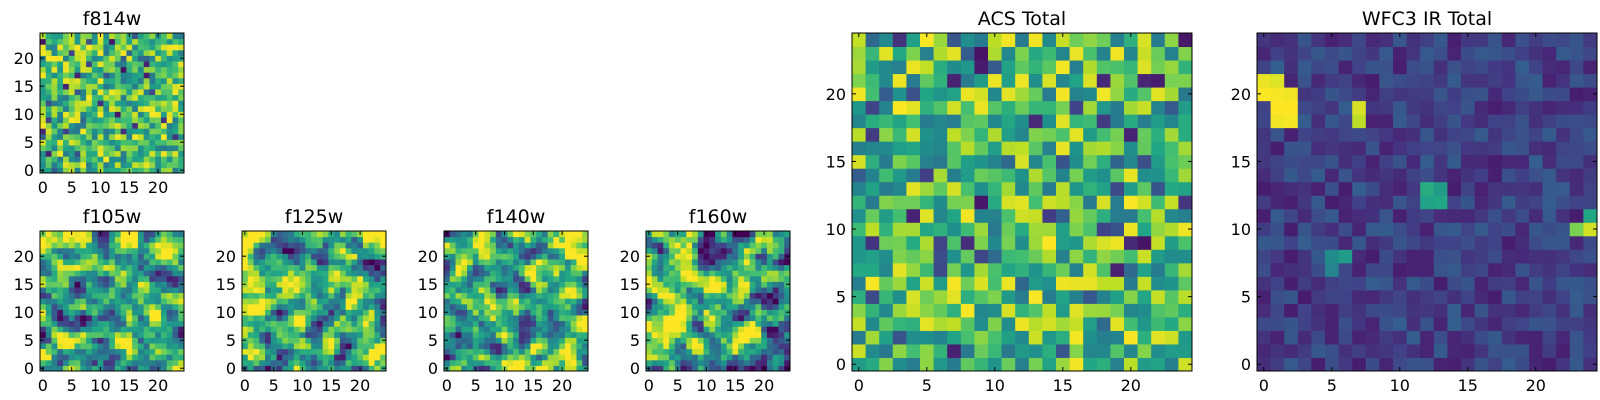  Describe the element at coordinates (718, 301) in the screenshot. I see `heatmap-cells-f160w` at that location.